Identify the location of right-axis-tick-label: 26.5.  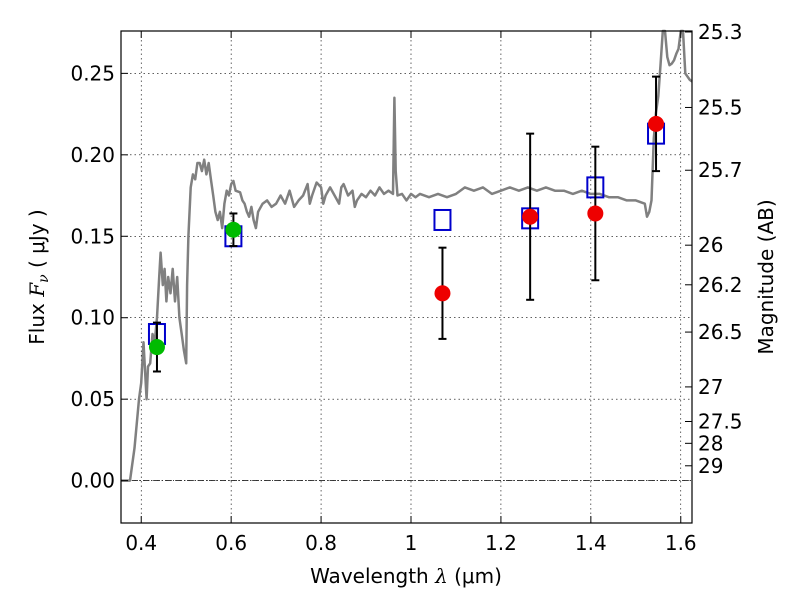
(720, 332).